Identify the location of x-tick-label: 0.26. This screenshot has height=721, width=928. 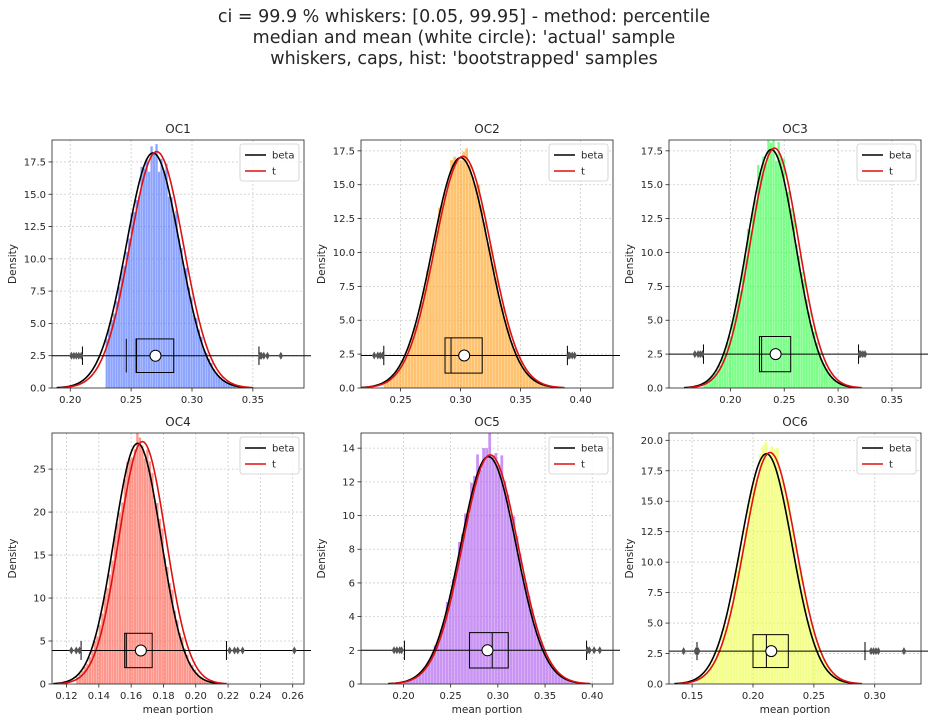
(293, 696).